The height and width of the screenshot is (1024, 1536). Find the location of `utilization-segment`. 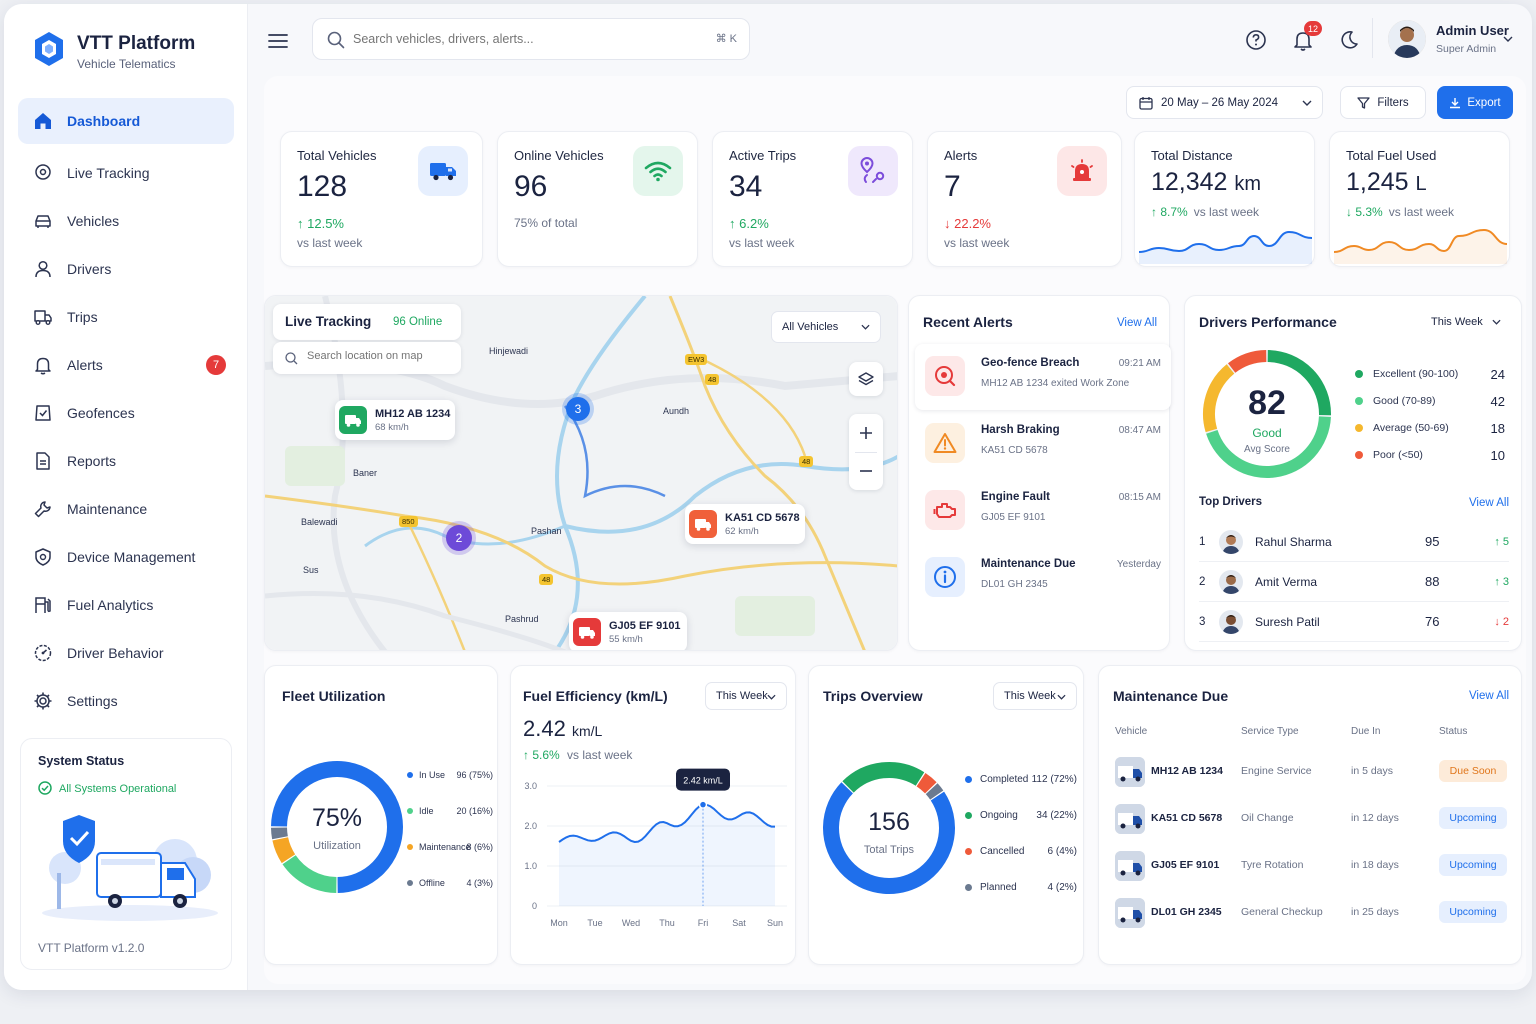

utilization-segment is located at coordinates (284, 850).